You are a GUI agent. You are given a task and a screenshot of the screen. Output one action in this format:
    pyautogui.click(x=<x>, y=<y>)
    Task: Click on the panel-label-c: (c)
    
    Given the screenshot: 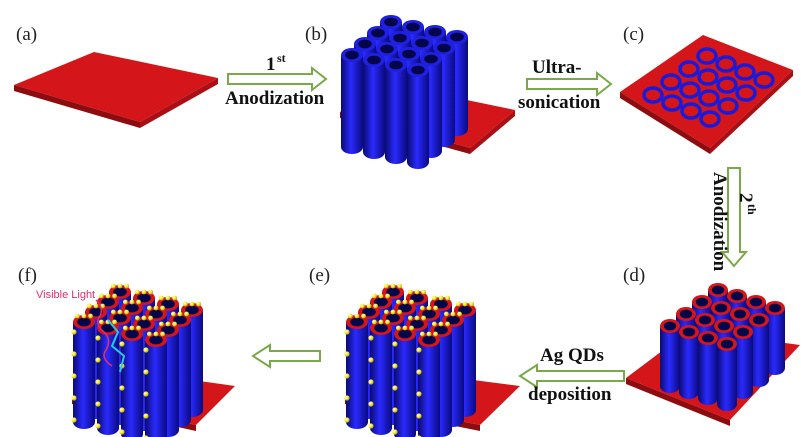 What is the action you would take?
    pyautogui.click(x=633, y=34)
    